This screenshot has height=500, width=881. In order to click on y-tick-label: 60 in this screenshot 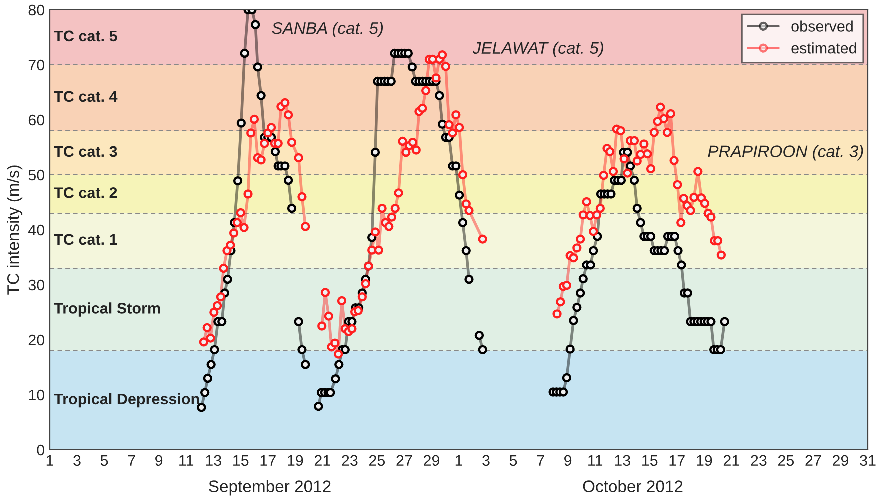, I will do `click(36, 120)`.